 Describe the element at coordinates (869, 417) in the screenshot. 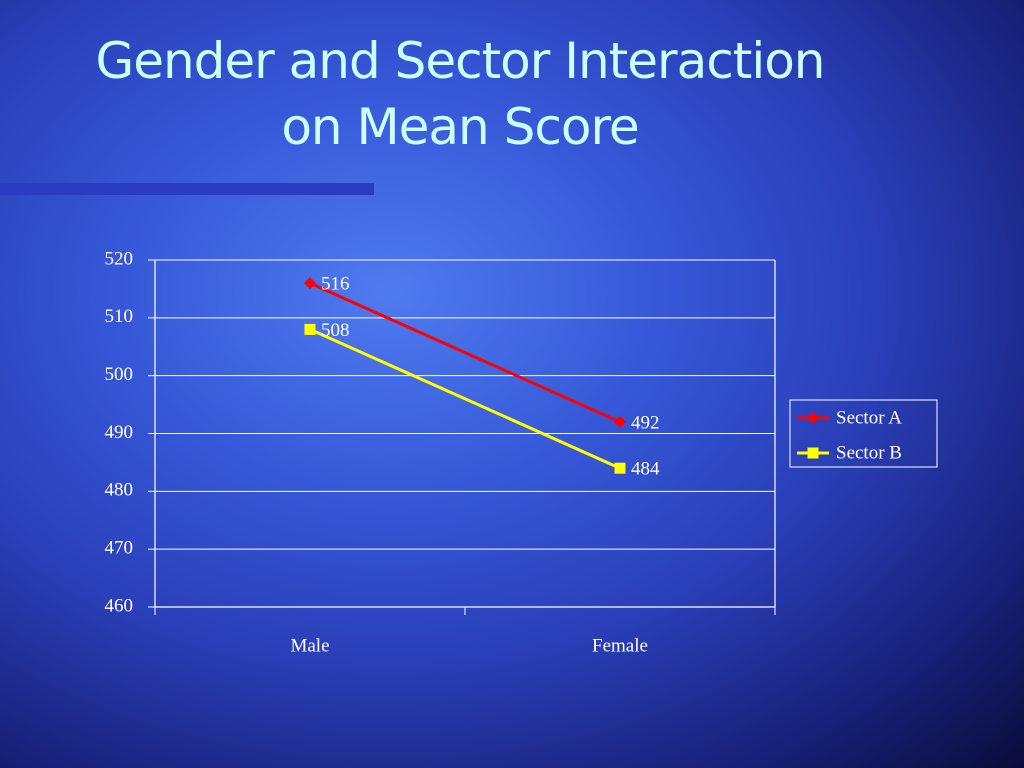

I see `legend-label: Sector A` at that location.